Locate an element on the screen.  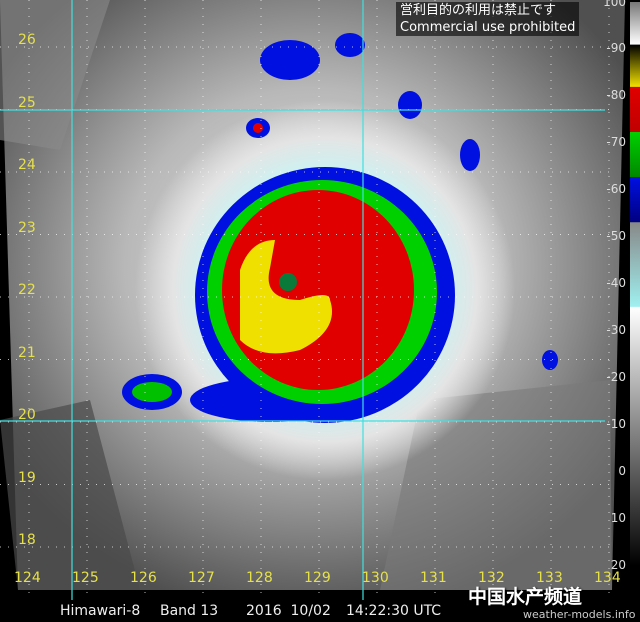
latitude-label: 20 is located at coordinates (27, 415).